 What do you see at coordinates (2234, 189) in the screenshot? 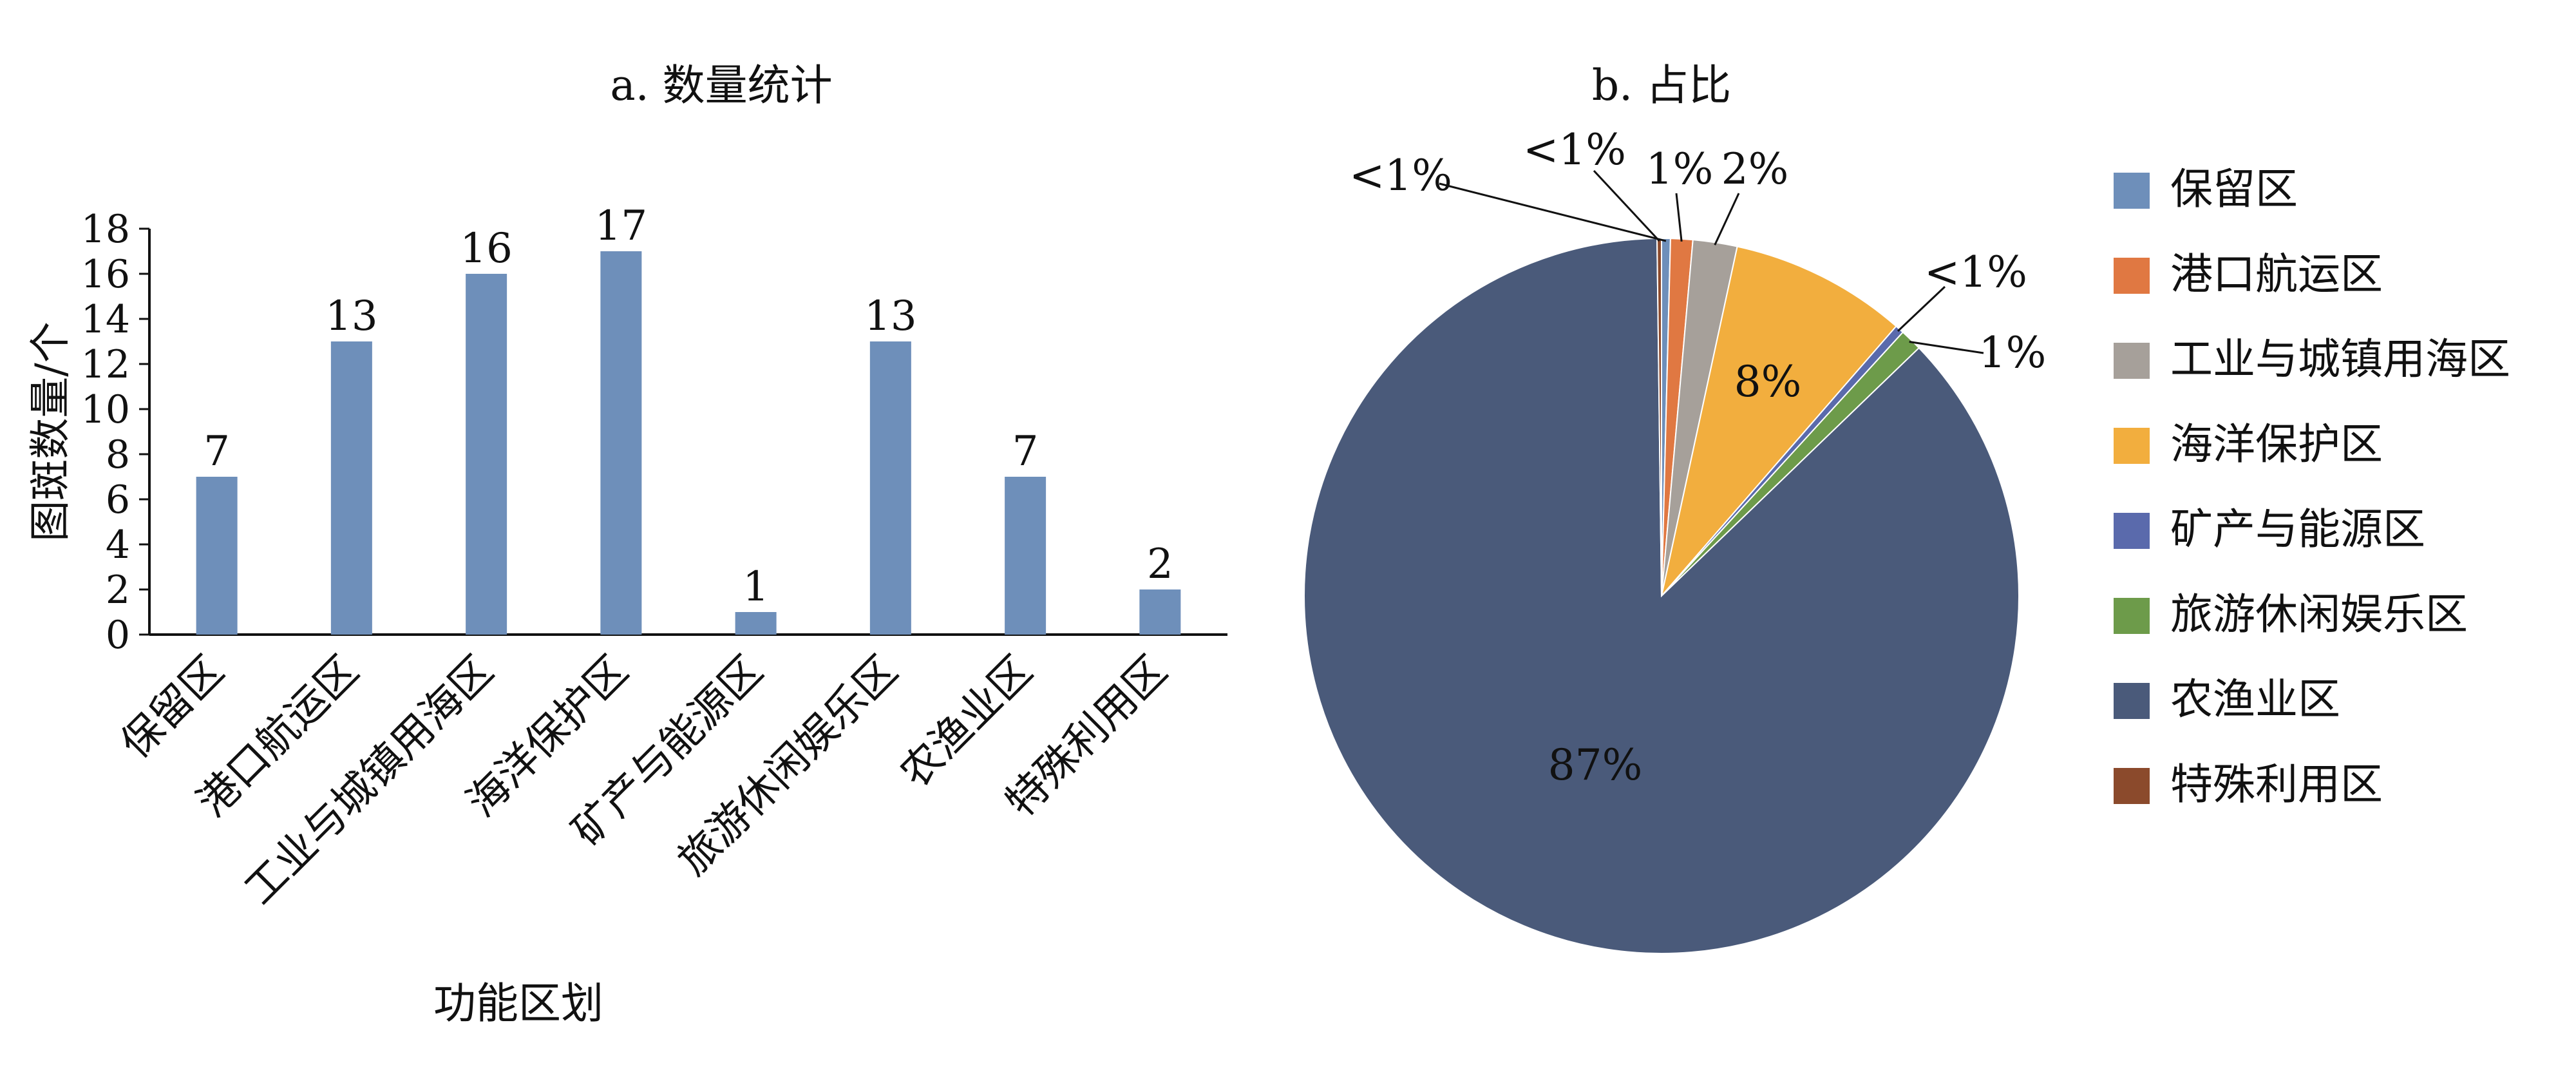
I see `legend-label: 保留区` at bounding box center [2234, 189].